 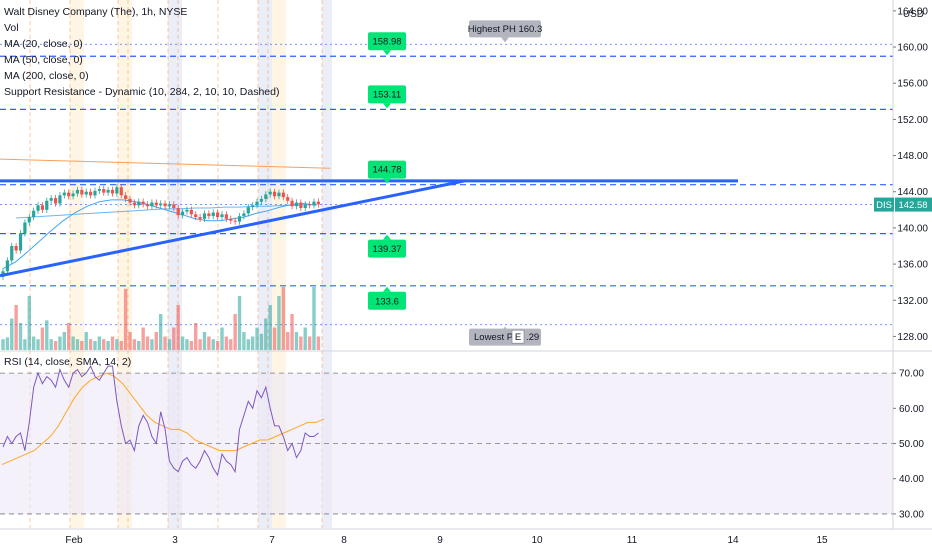 I want to click on sr-label-text: 158.98, so click(x=386, y=41).